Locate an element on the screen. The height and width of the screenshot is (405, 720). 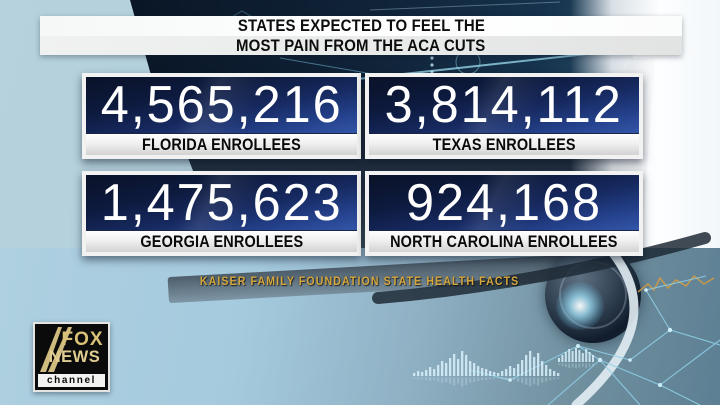
florida-enrollees-label: FLORIDA ENROLLEES is located at coordinates (221, 144).